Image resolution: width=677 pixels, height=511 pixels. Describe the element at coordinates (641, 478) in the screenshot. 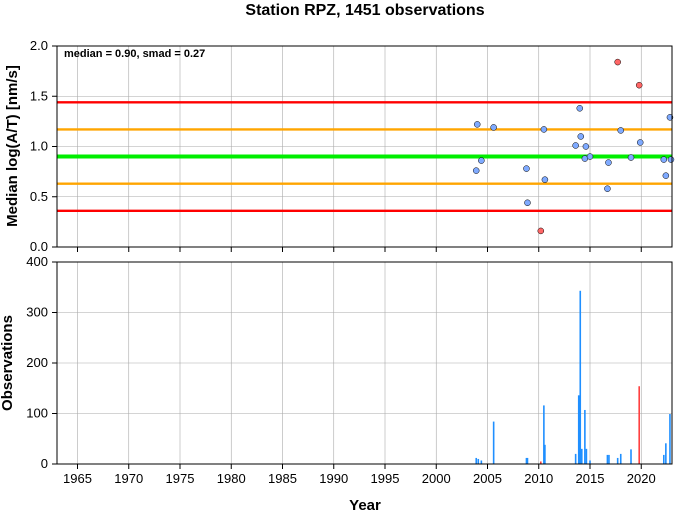

I see `x-tick-label: 2020` at that location.